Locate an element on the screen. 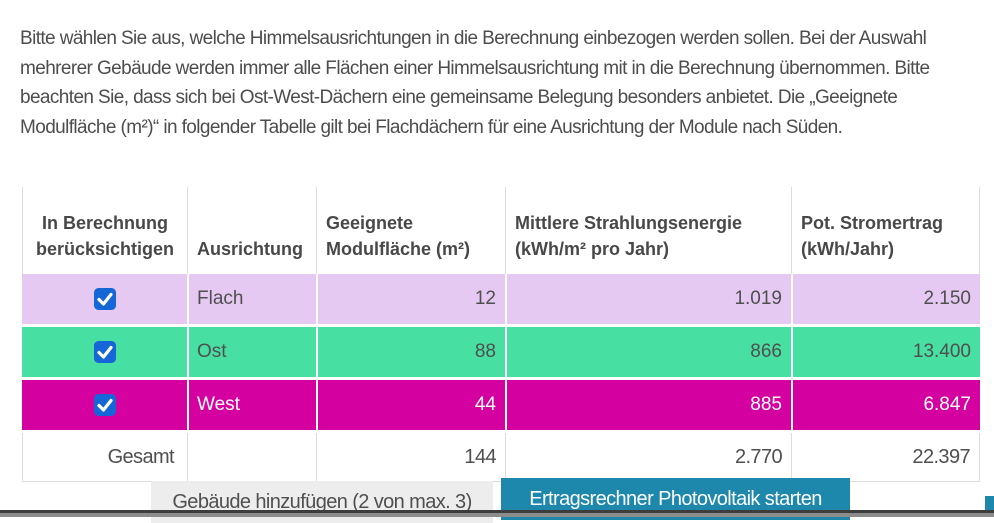  table-row-total: Gesamt 144 2.770 22.397 is located at coordinates (501, 457).